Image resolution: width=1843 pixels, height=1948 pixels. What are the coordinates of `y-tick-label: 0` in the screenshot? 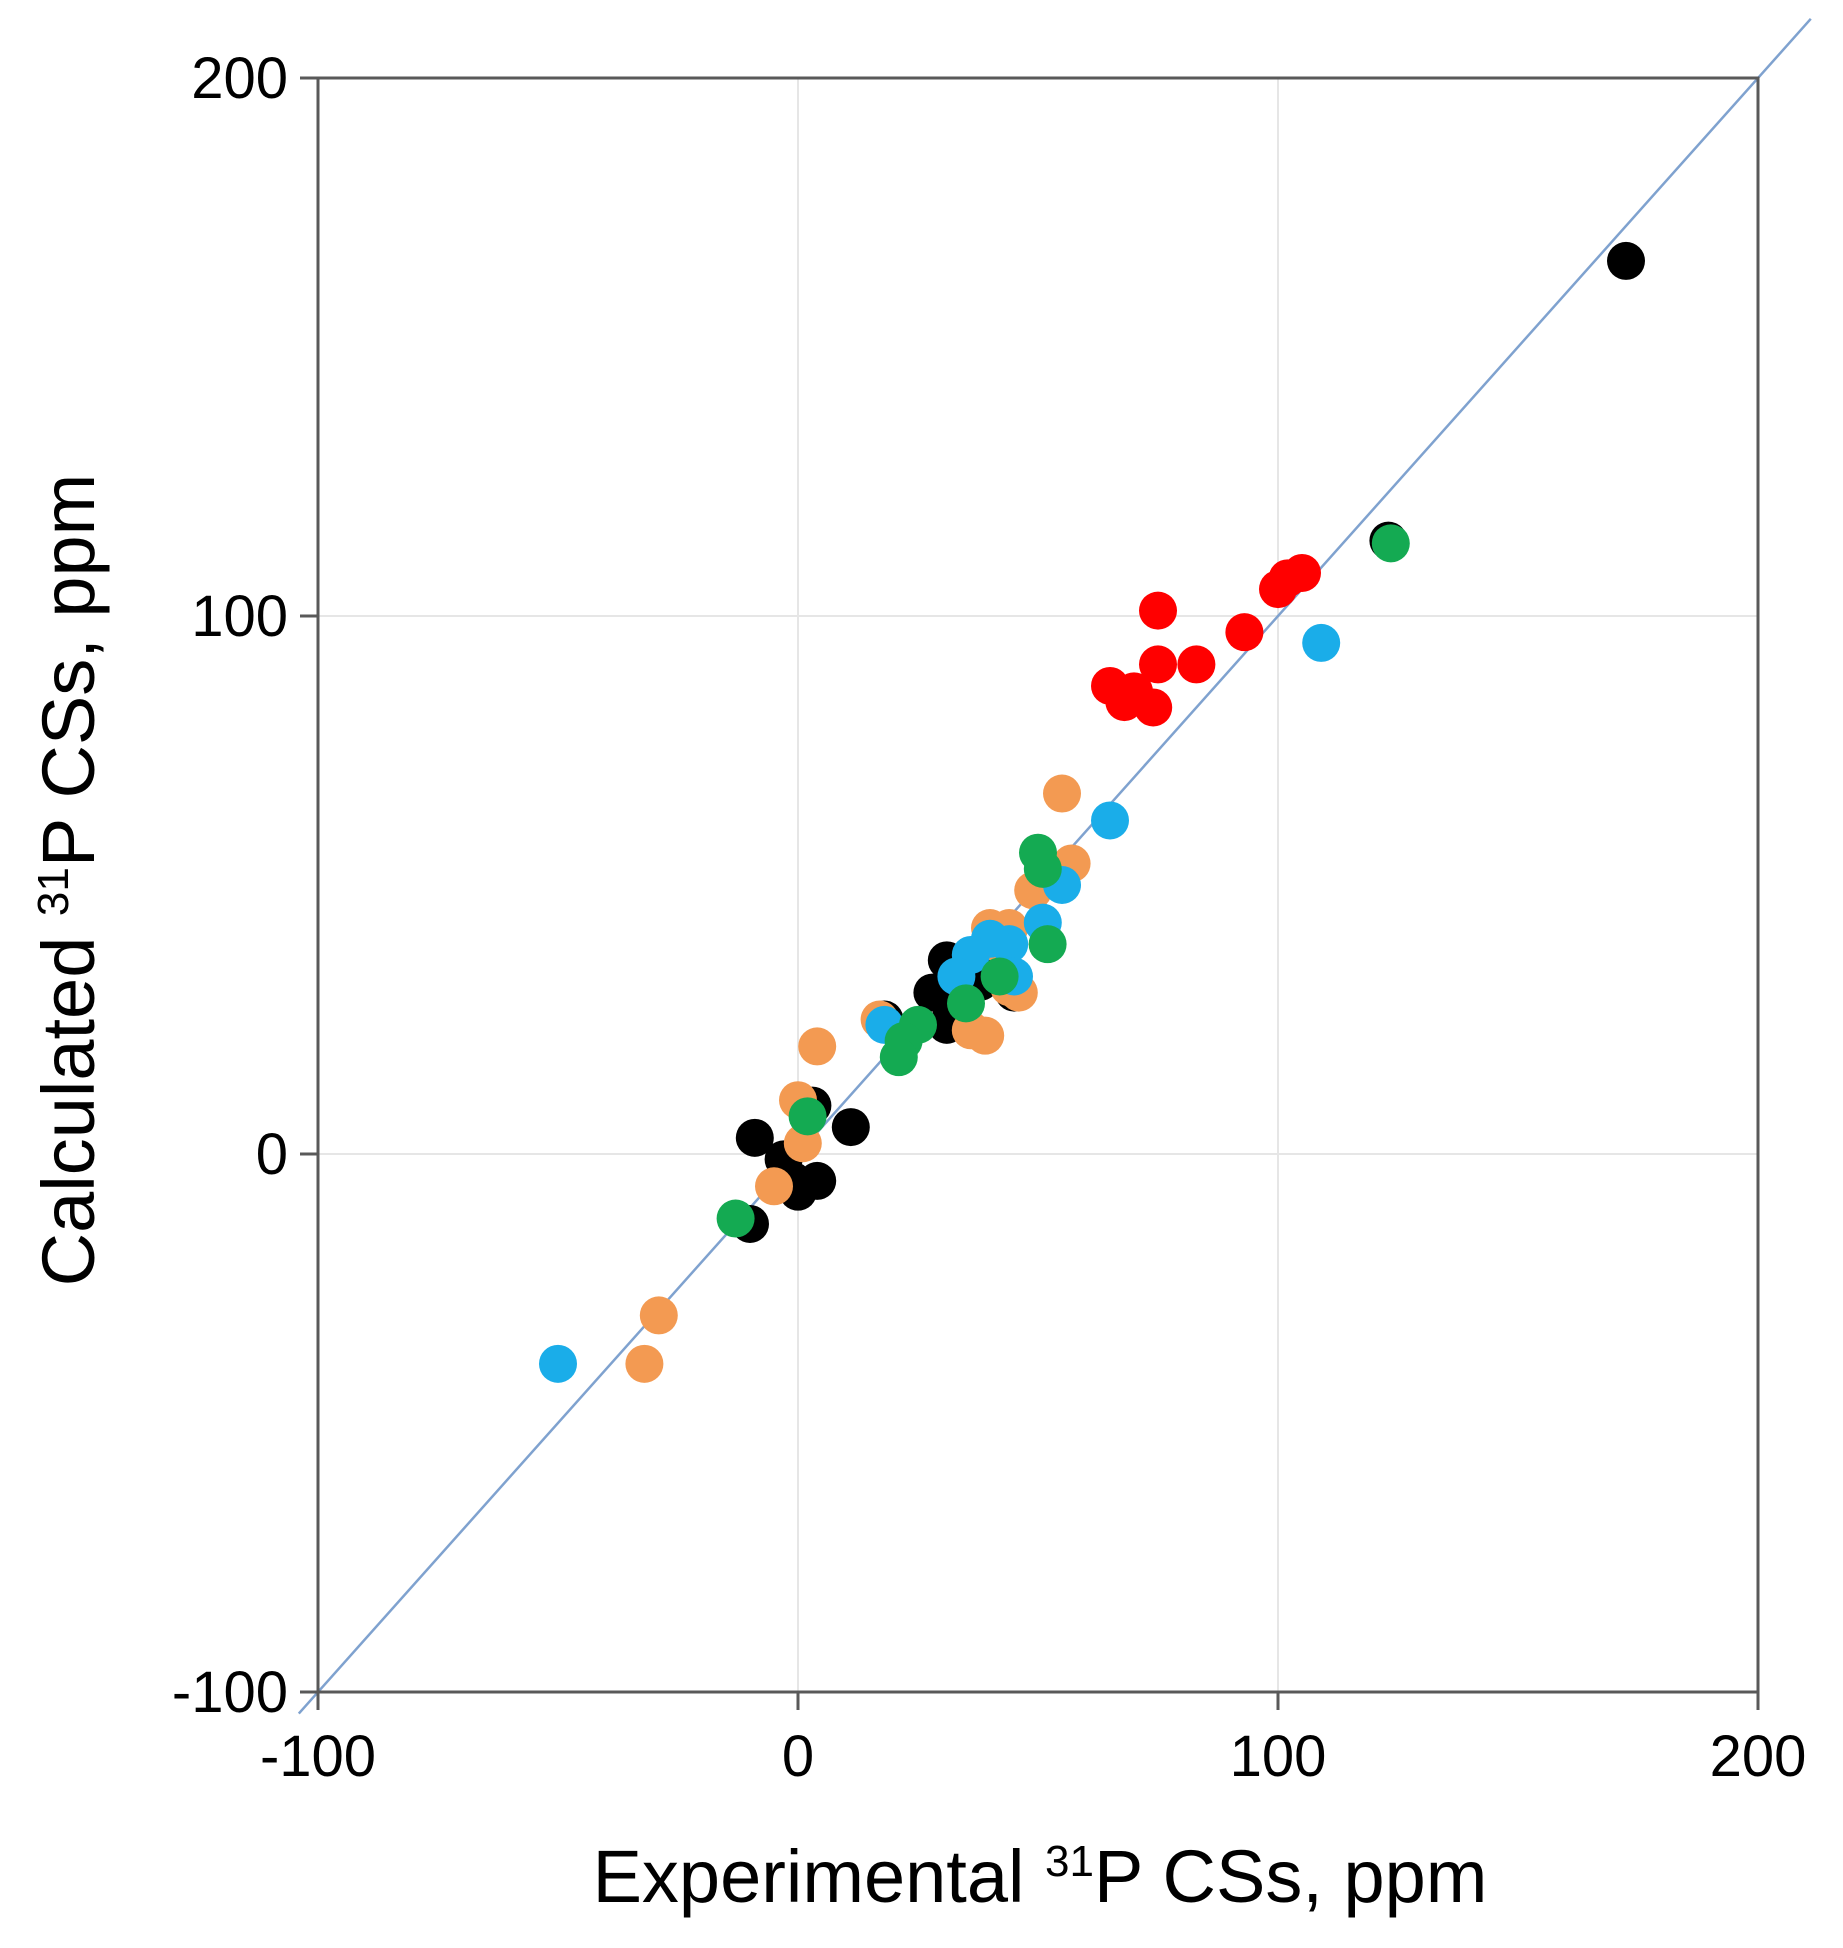 It's located at (272, 1154).